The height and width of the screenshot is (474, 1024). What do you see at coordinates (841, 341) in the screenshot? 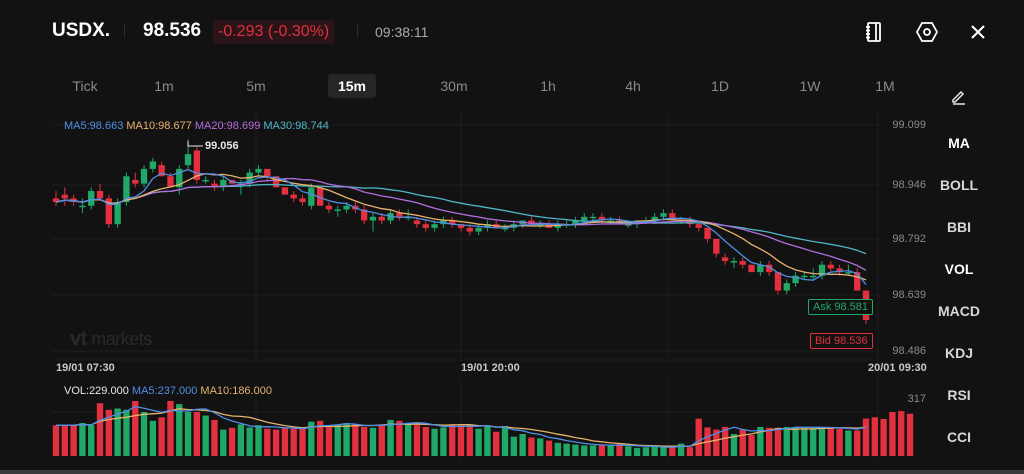
I see `bid-price-tag: Bid 98.536` at bounding box center [841, 341].